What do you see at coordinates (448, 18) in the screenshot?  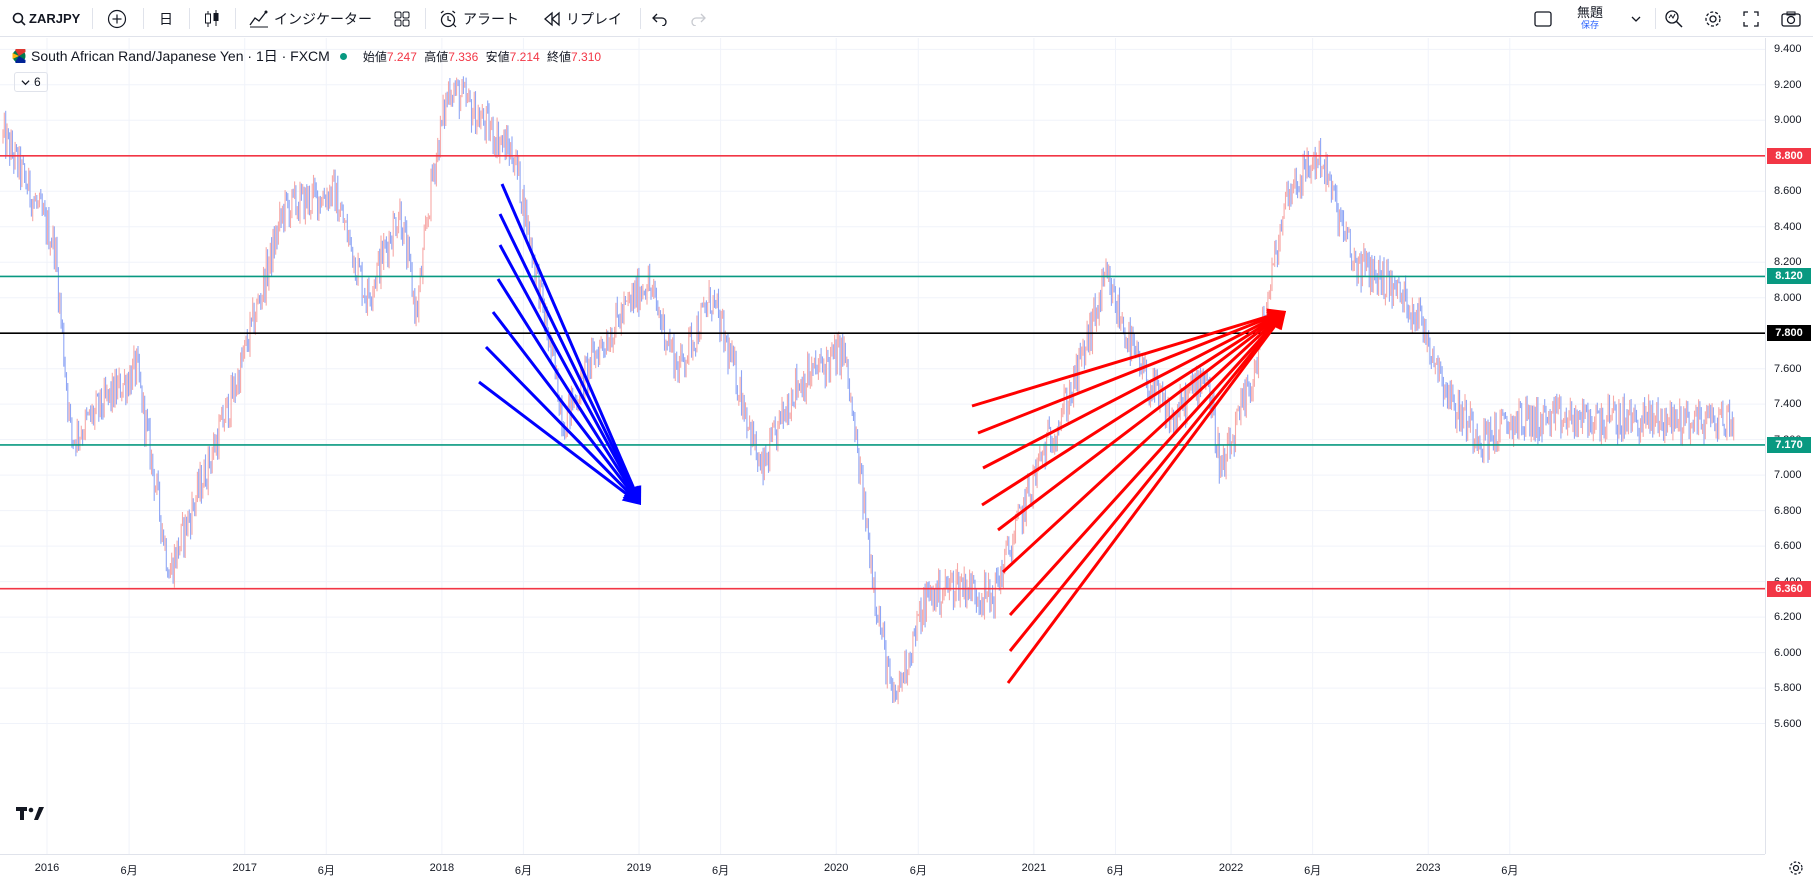 I see `alarm-clock-icon` at bounding box center [448, 18].